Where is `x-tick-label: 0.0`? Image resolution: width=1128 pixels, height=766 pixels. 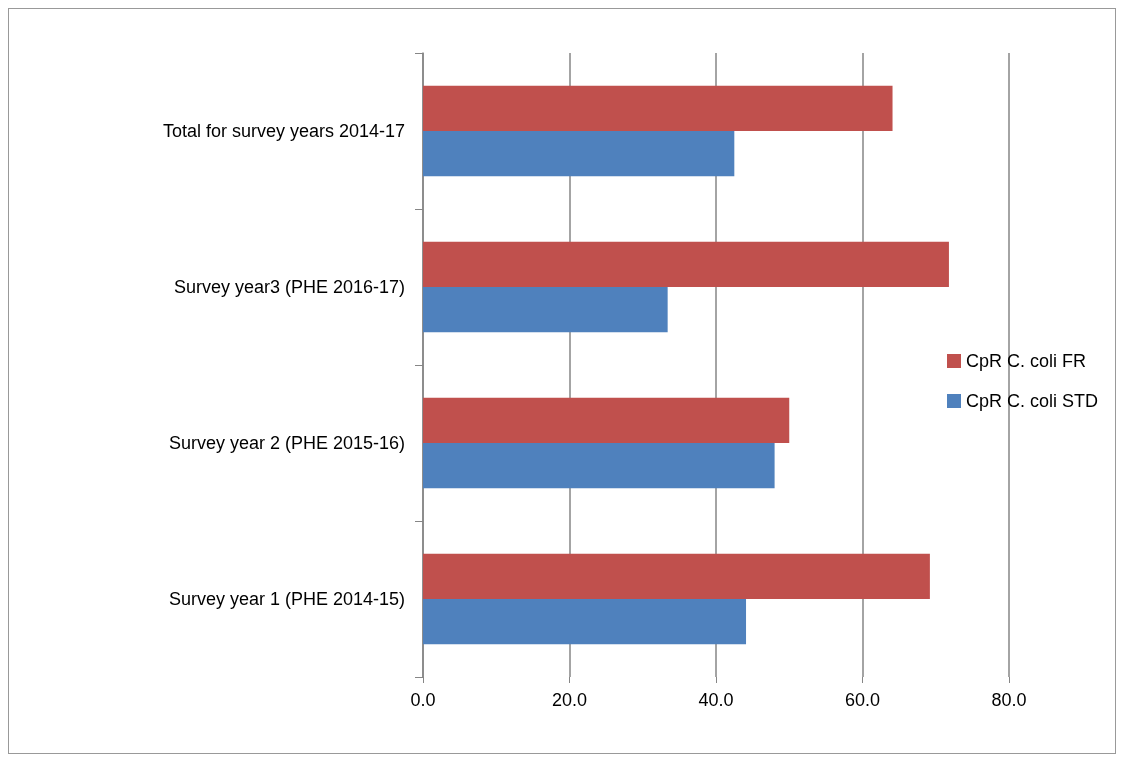 x-tick-label: 0.0 is located at coordinates (423, 700).